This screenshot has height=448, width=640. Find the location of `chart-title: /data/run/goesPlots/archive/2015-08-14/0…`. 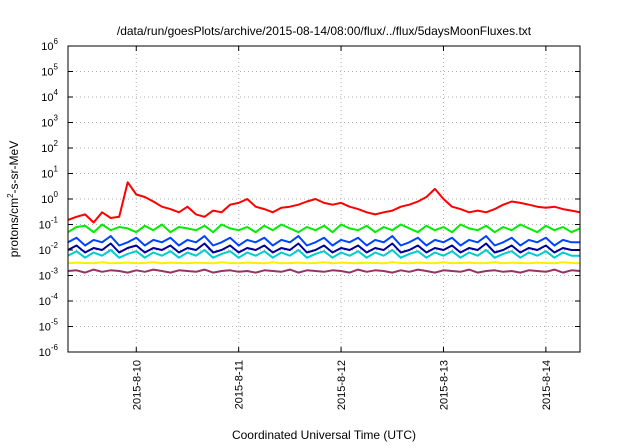

chart-title: /data/run/goesPlots/archive/2015-08-14/0… is located at coordinates (324, 31).